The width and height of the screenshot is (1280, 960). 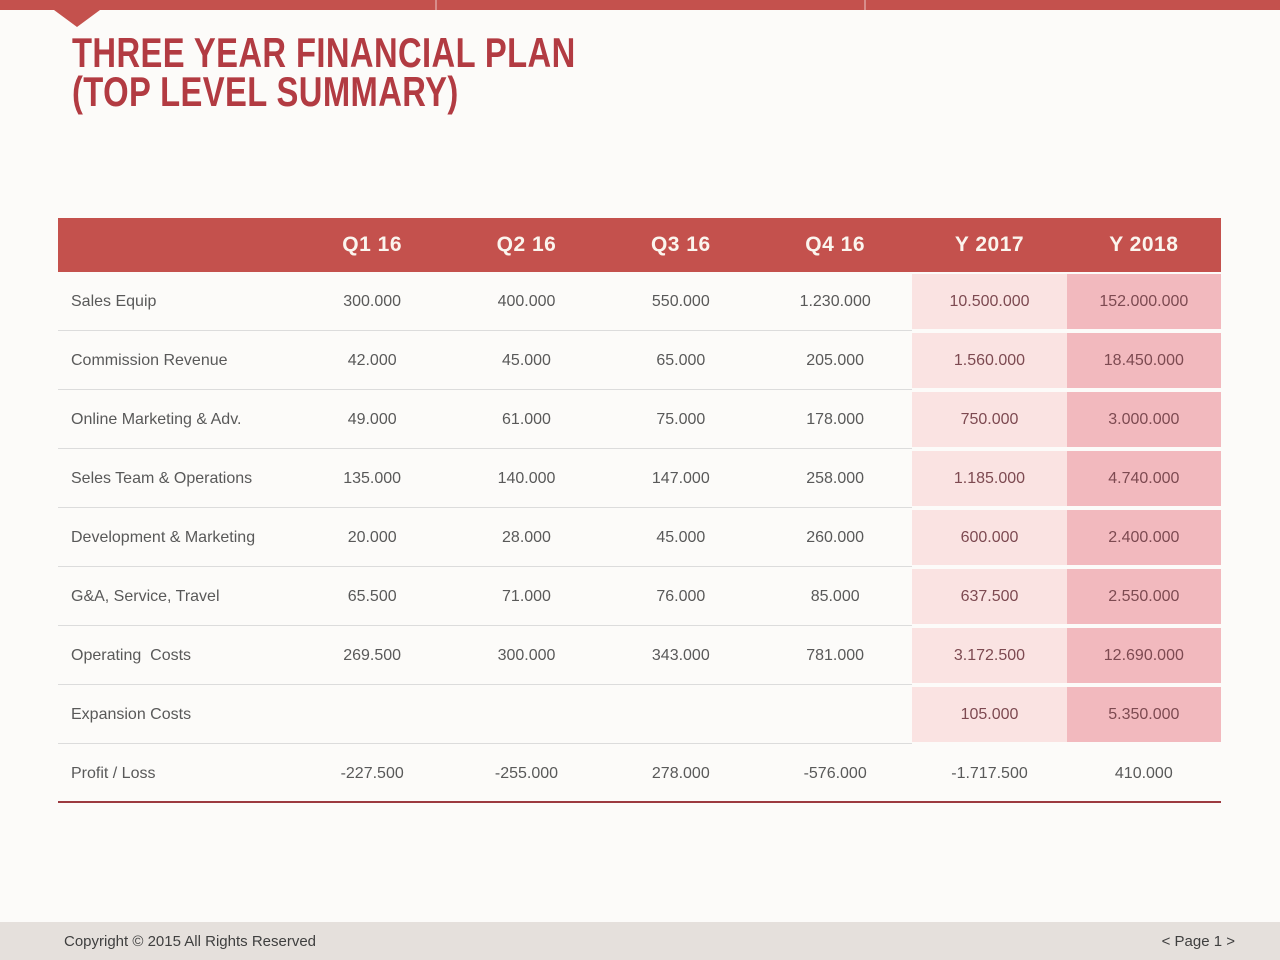 I want to click on row-label: Profit / Loss, so click(x=113, y=773).